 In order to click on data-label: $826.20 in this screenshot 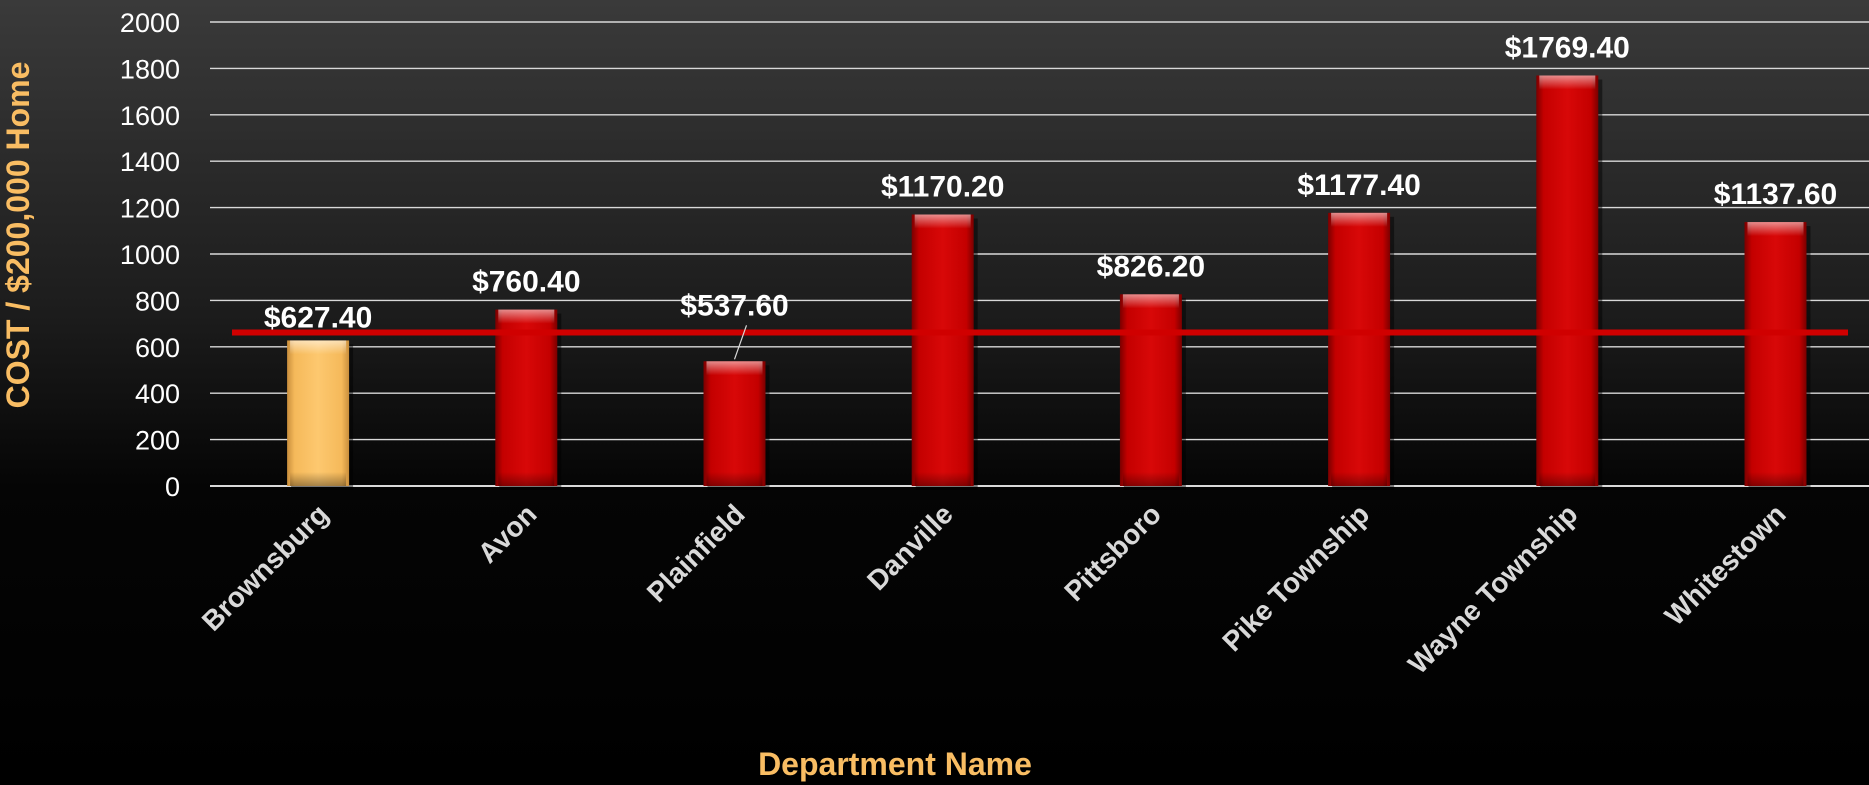, I will do `click(1151, 266)`.